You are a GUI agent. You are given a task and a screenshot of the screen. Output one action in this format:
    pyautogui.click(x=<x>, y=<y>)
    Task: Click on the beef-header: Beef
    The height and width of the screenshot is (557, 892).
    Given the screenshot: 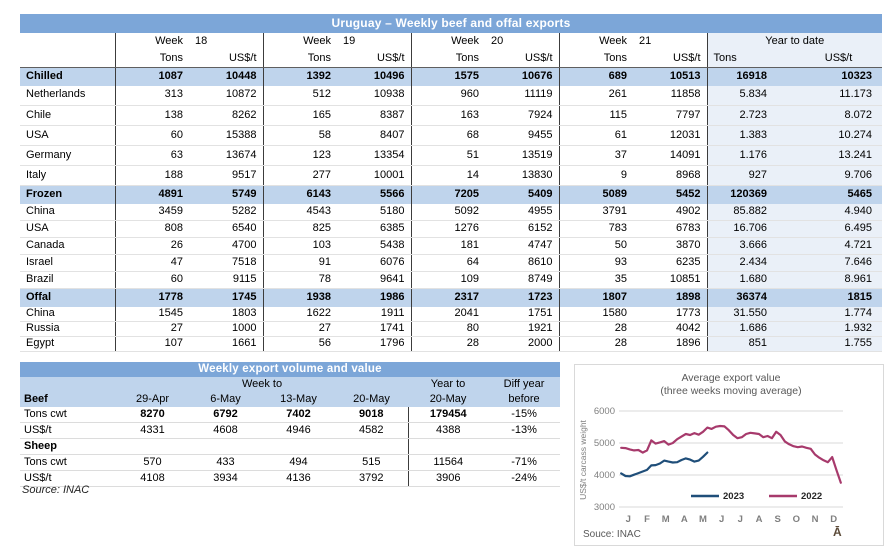 What is the action you would take?
    pyautogui.click(x=68, y=399)
    